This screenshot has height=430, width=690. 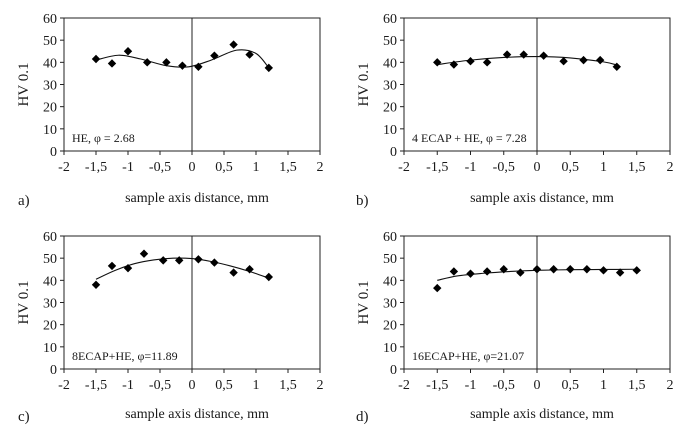 What do you see at coordinates (50, 348) in the screenshot?
I see `y-tick-label: 10` at bounding box center [50, 348].